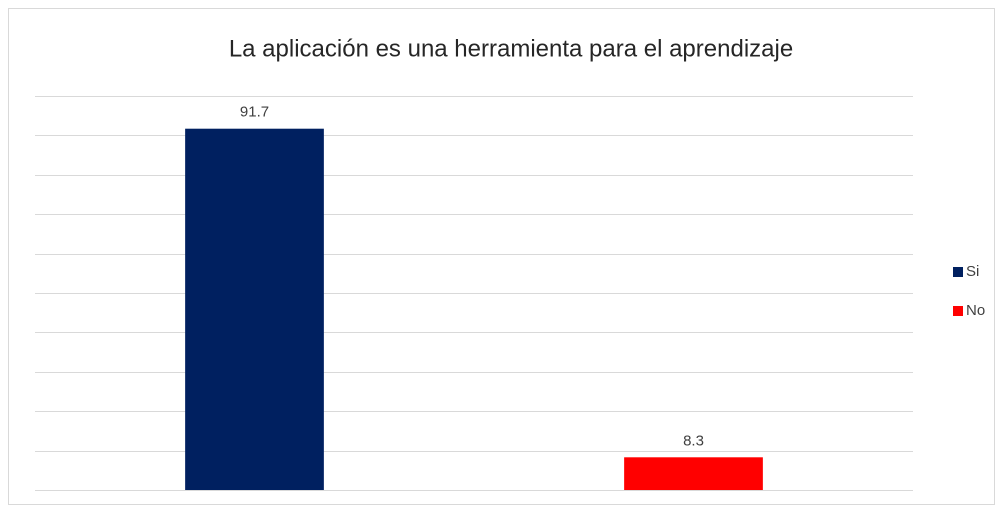 The image size is (1002, 512). I want to click on data-label: 8.3, so click(693, 440).